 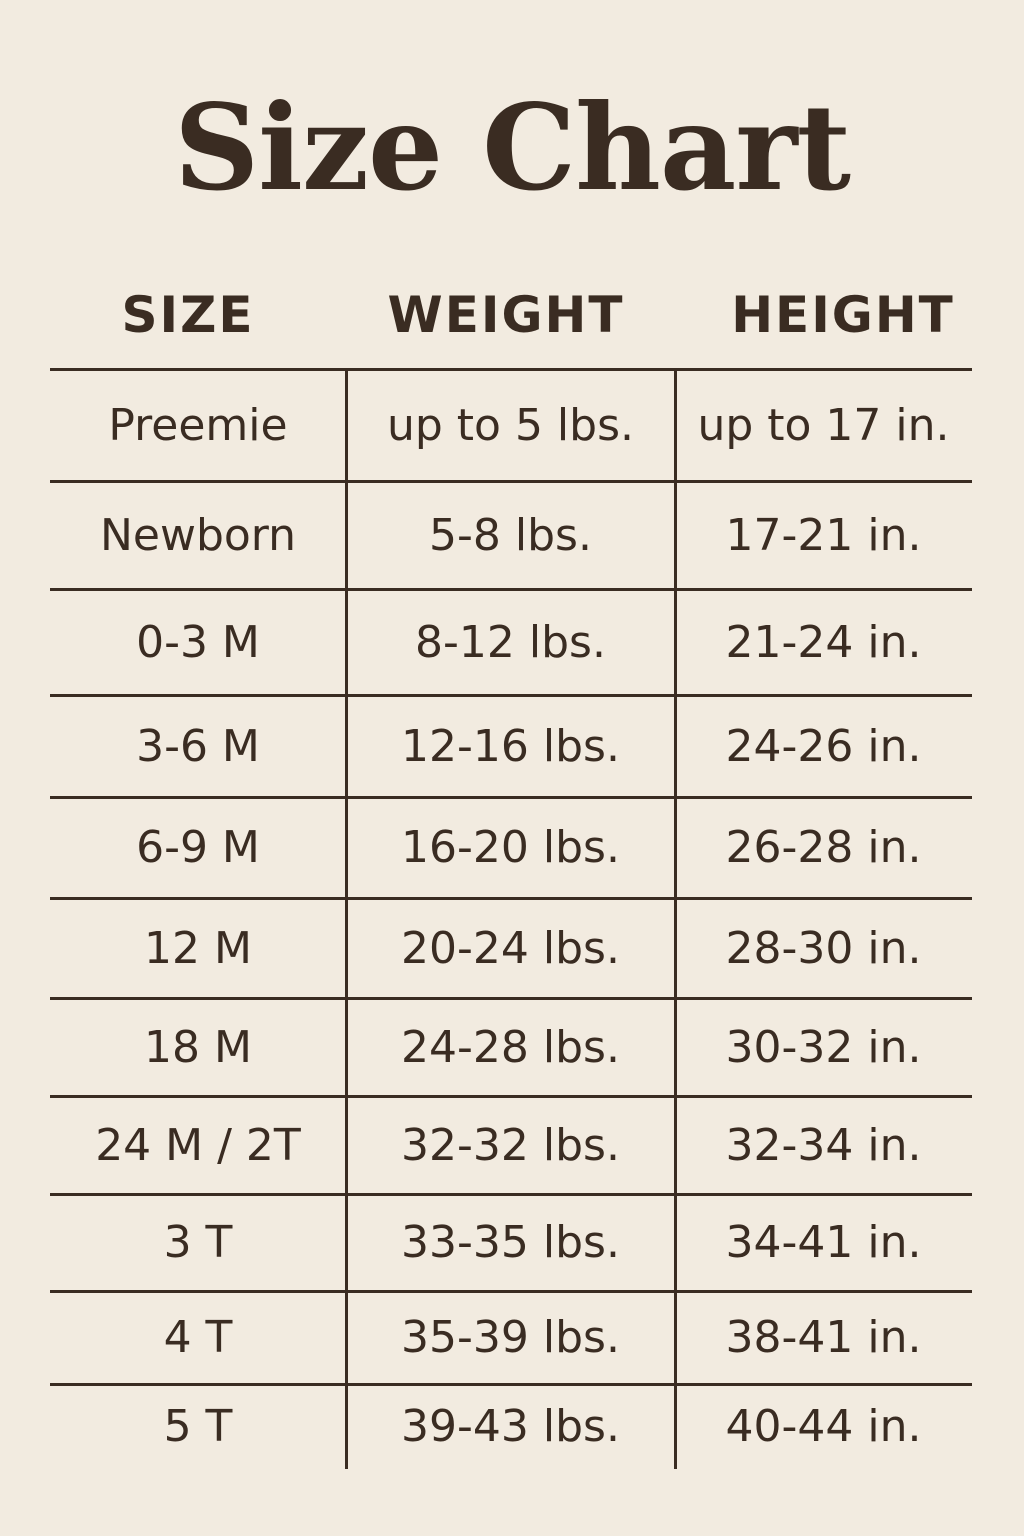 I want to click on size-cell: 12 M, so click(x=198, y=948).